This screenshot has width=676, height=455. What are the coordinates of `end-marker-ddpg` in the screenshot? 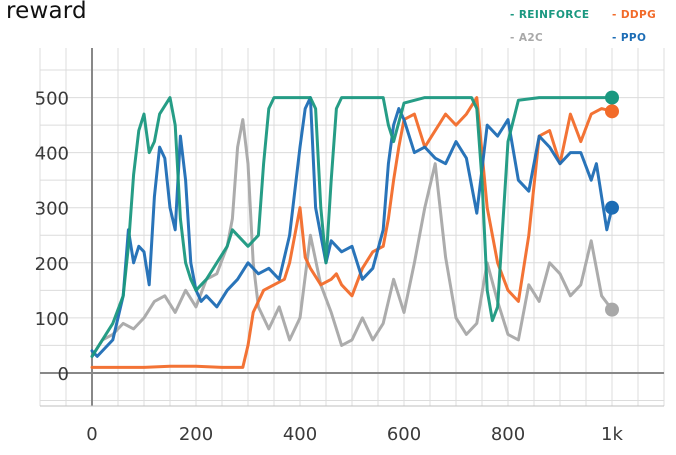 It's located at (612, 111).